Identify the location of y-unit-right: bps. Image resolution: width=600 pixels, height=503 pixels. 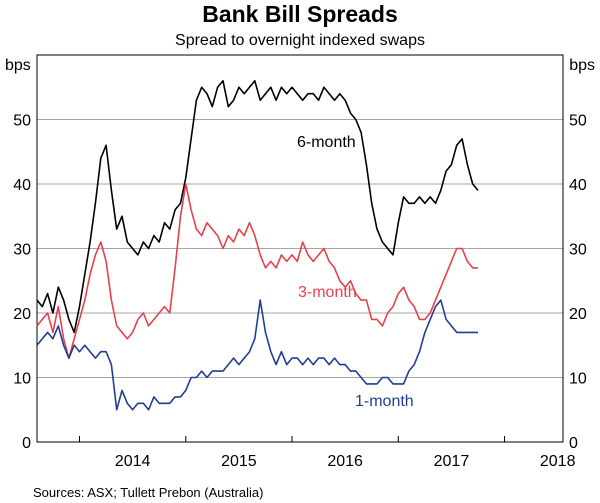
(582, 65).